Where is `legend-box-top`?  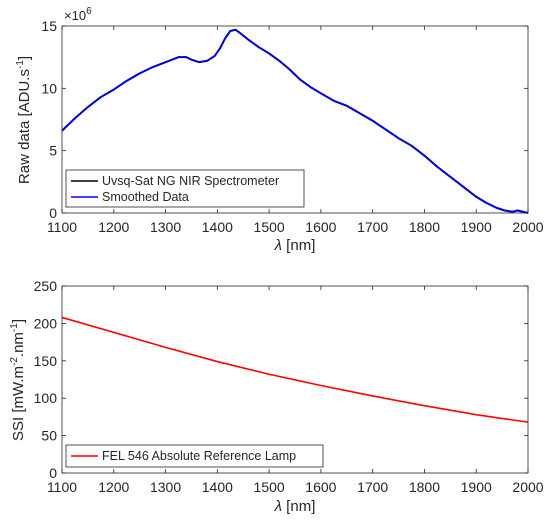 legend-box-top is located at coordinates (185, 188).